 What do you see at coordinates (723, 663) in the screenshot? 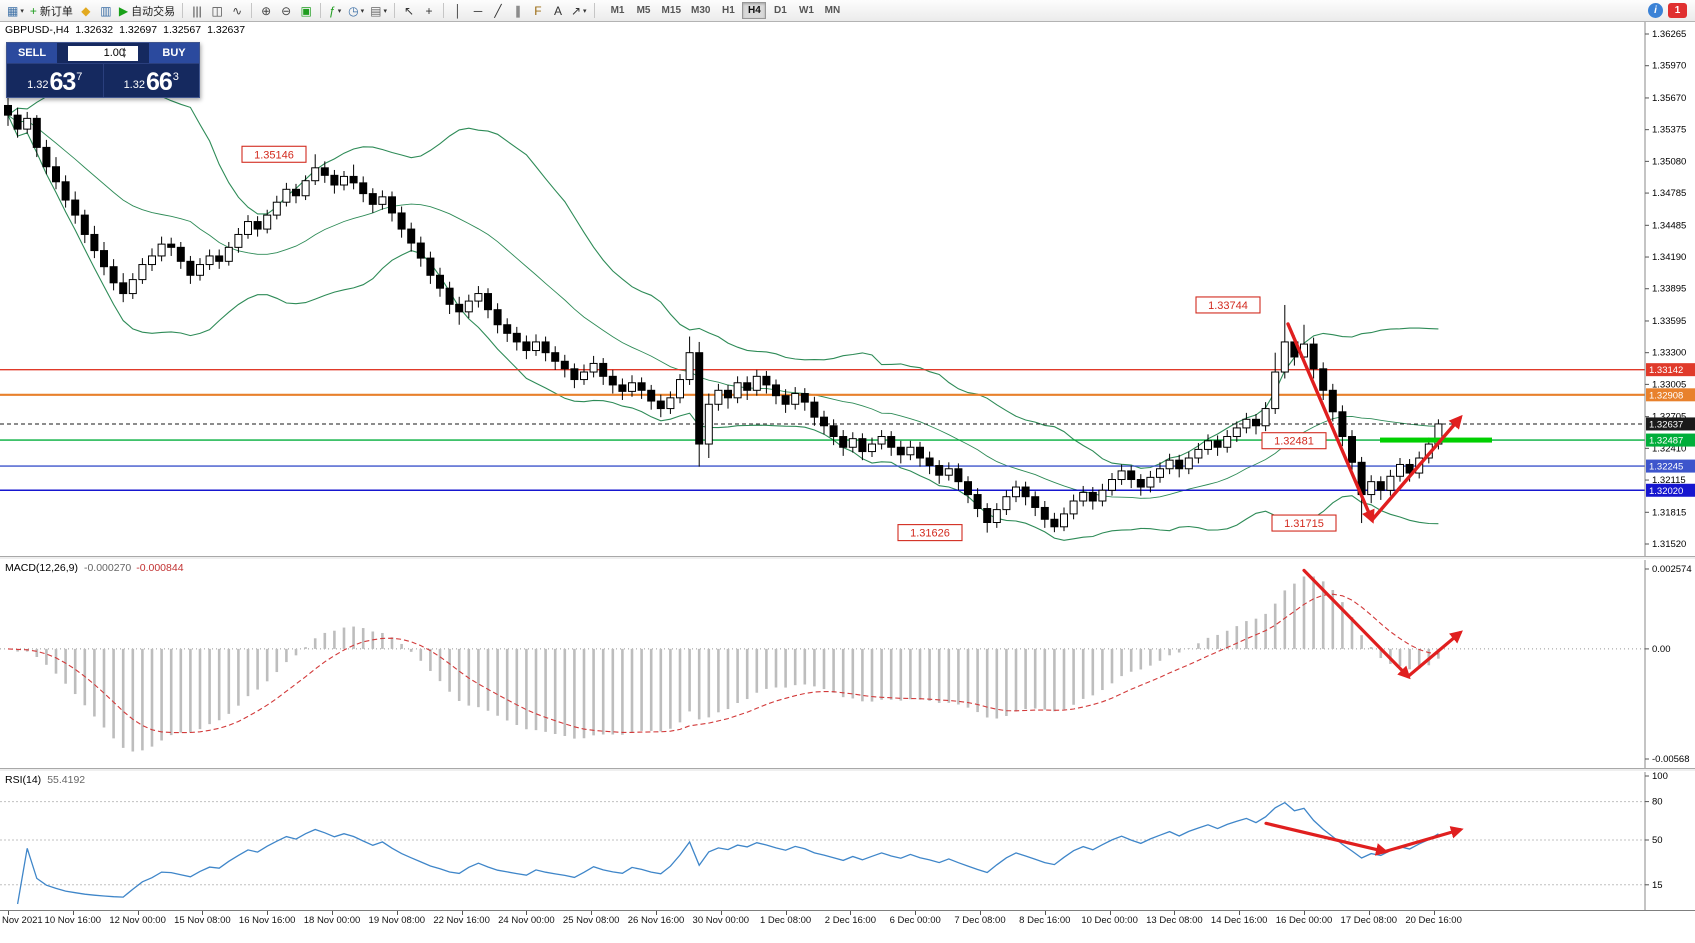
I see `macd-signal-line` at bounding box center [723, 663].